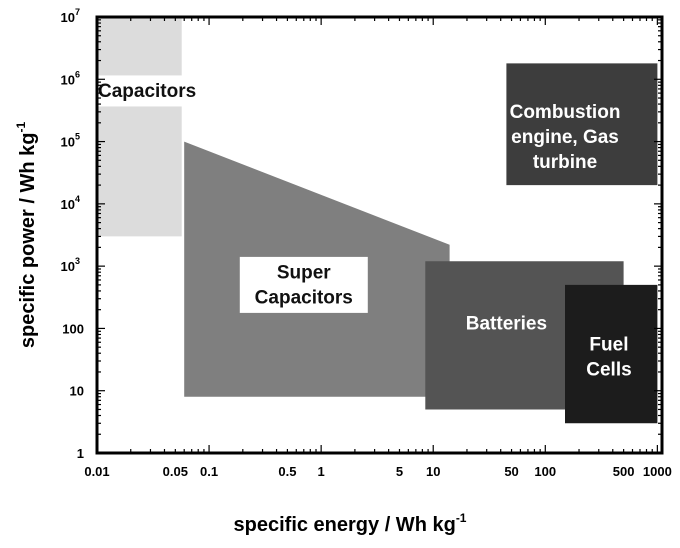  What do you see at coordinates (209, 471) in the screenshot?
I see `x-tick-label: 0.1` at bounding box center [209, 471].